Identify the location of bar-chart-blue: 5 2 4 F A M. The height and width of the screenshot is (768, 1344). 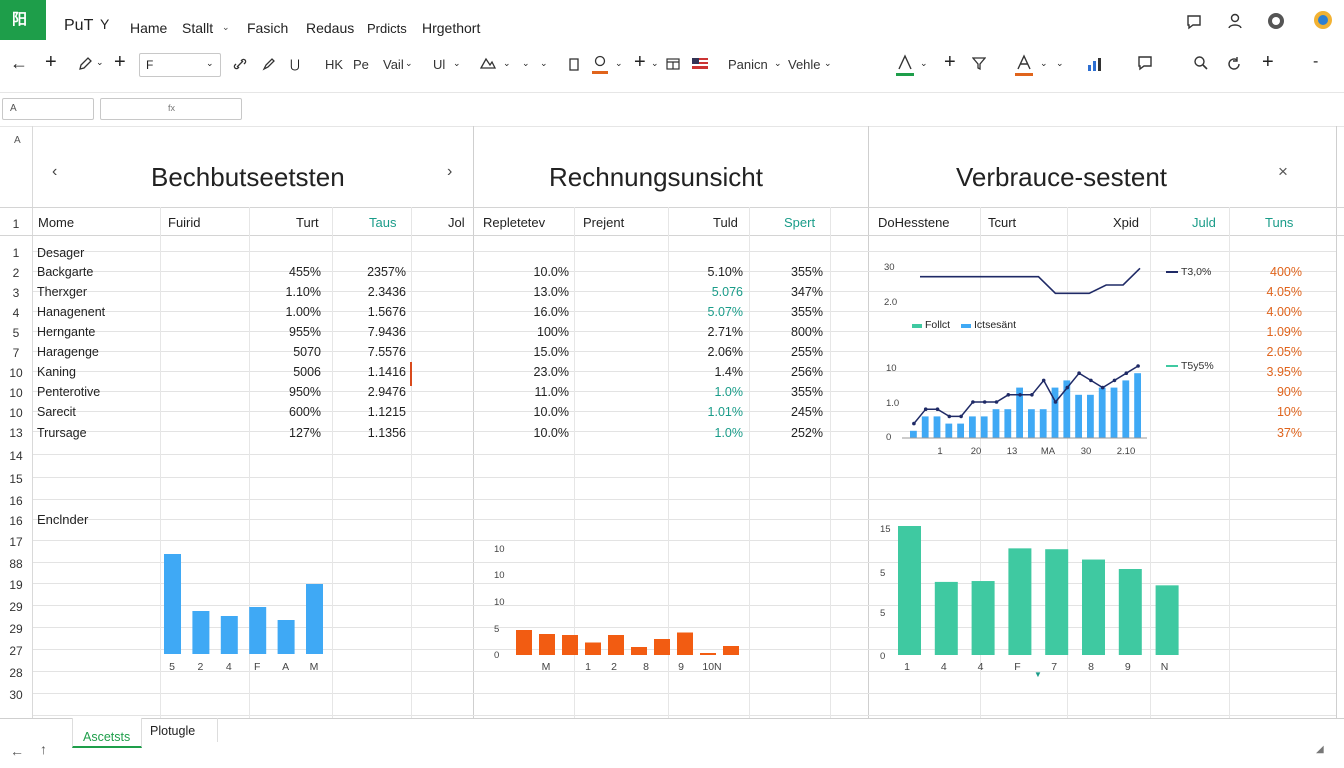
(245, 608).